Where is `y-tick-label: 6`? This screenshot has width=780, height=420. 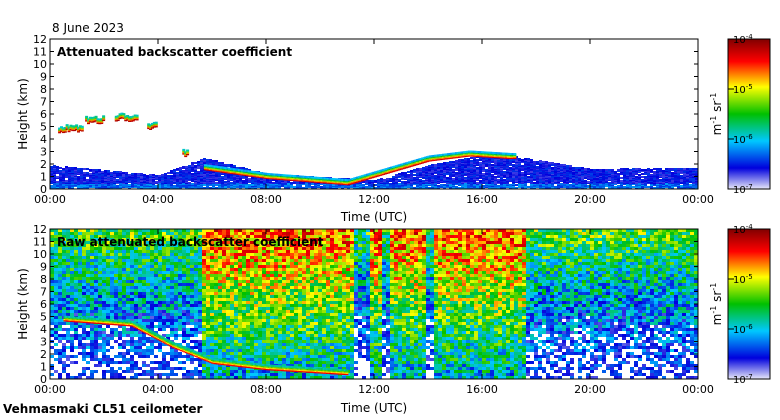
y-tick-label: 6 is located at coordinates (43, 114).